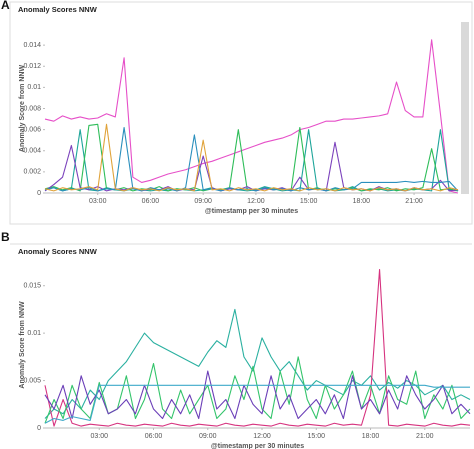 The width and height of the screenshot is (474, 449). Describe the element at coordinates (32, 380) in the screenshot. I see `y-tick-label: 0.005` at that location.